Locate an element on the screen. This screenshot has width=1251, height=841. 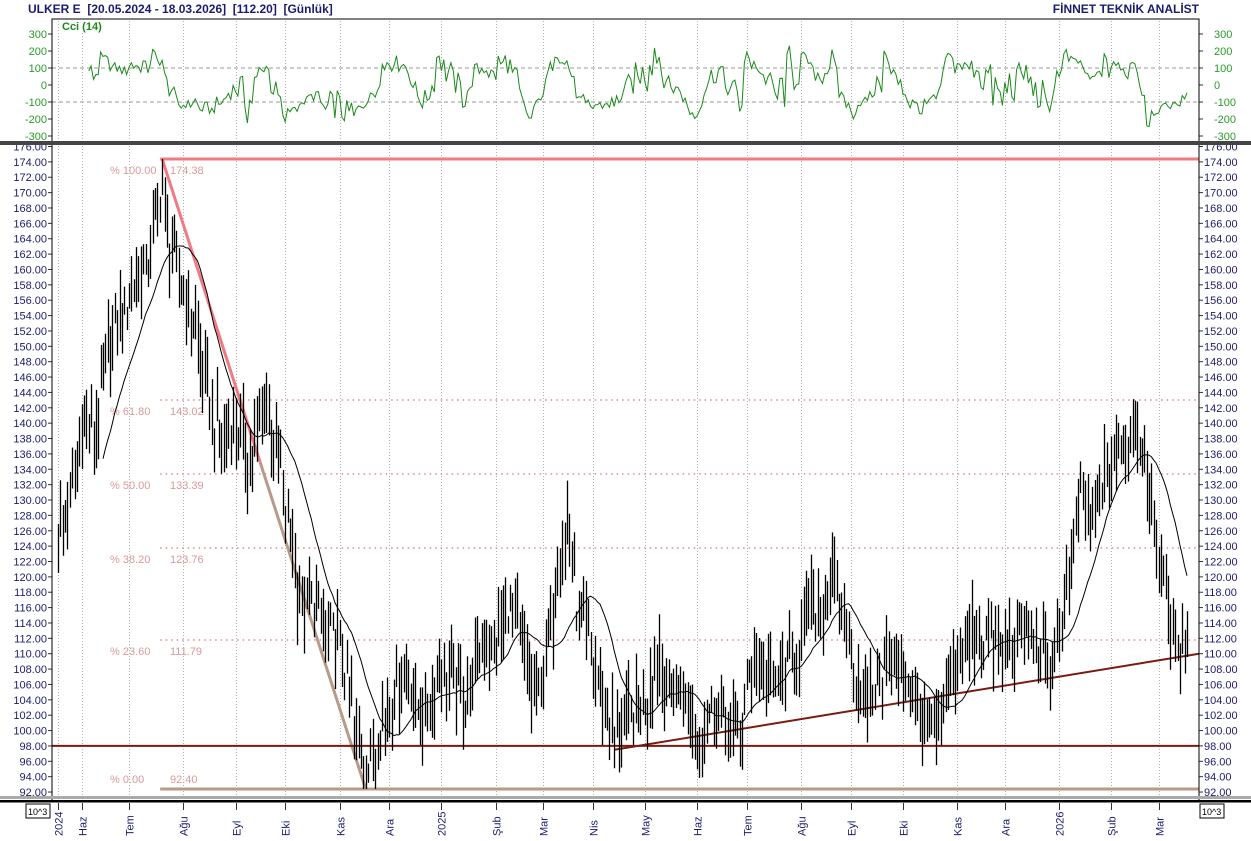
price-left-tick-label: 162.00 is located at coordinates (30, 255).